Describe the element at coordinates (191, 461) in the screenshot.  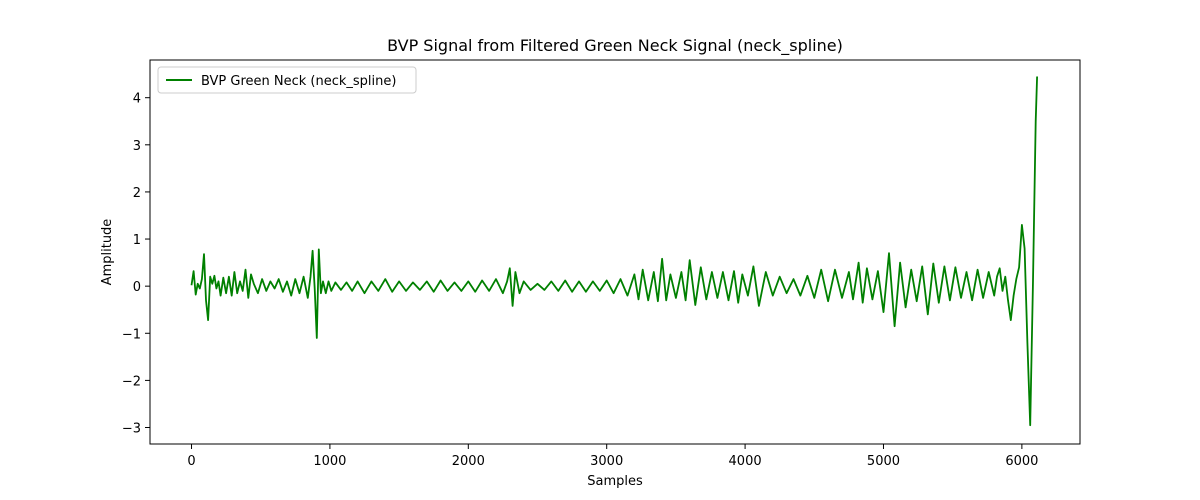
I see `x-tick-label: 0` at that location.